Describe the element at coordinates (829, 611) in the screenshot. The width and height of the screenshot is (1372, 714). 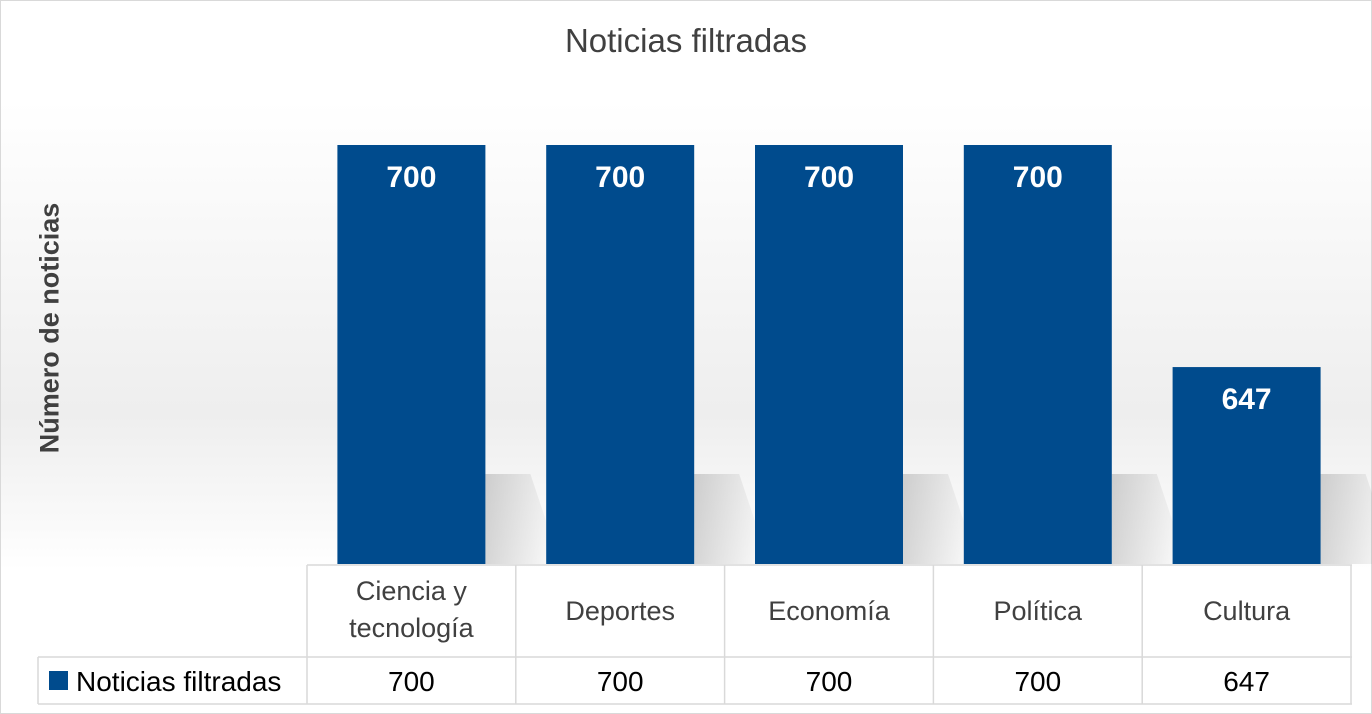
I see `x-tick-label: Economía` at that location.